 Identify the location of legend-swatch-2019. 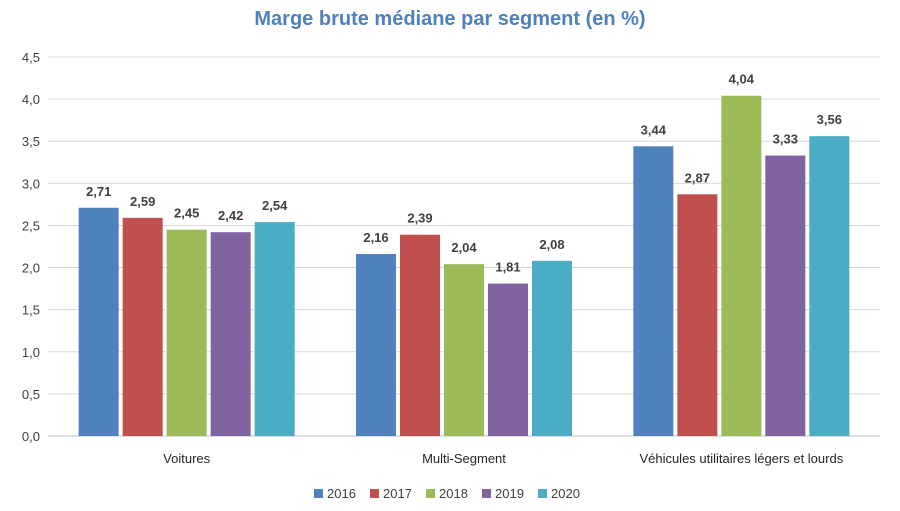
(486, 493).